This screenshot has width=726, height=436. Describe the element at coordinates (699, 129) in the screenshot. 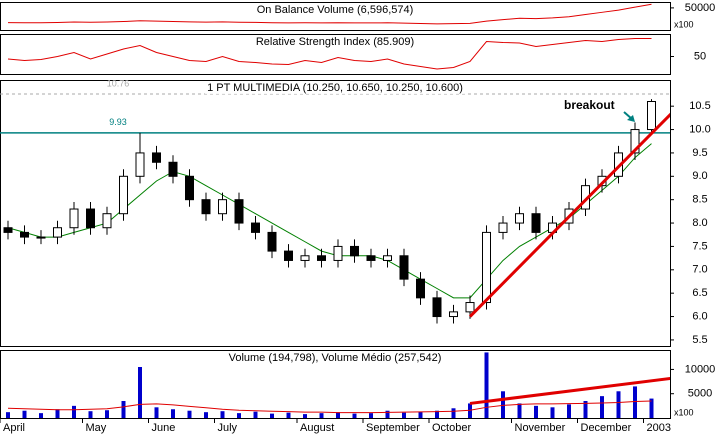

I see `y-tick-label: 10.0` at that location.